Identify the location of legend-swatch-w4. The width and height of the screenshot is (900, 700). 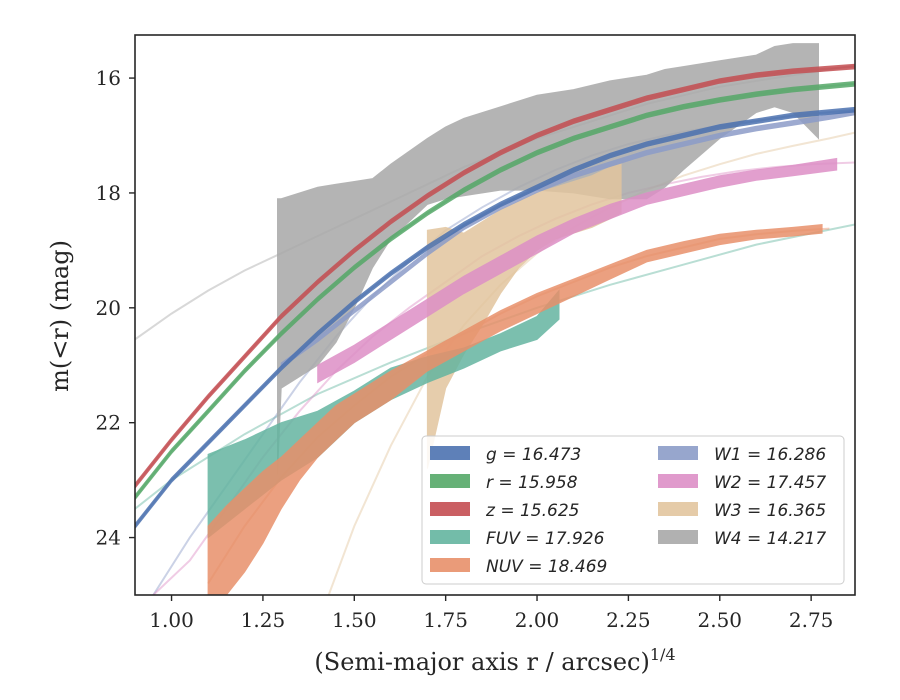
(678, 537).